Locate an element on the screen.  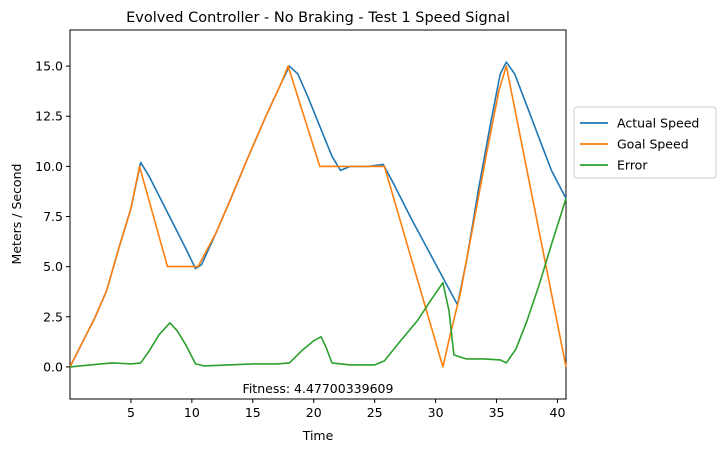
legend-label: Error is located at coordinates (632, 165).